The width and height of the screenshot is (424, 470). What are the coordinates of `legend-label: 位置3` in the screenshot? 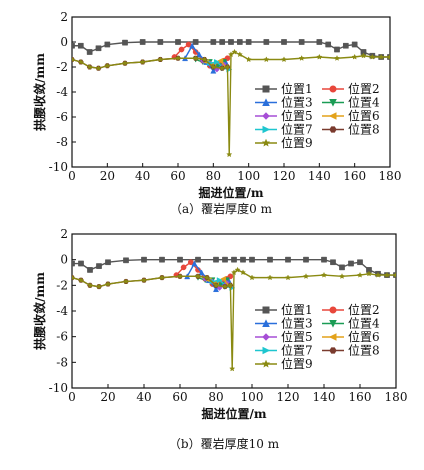 It's located at (297, 323).